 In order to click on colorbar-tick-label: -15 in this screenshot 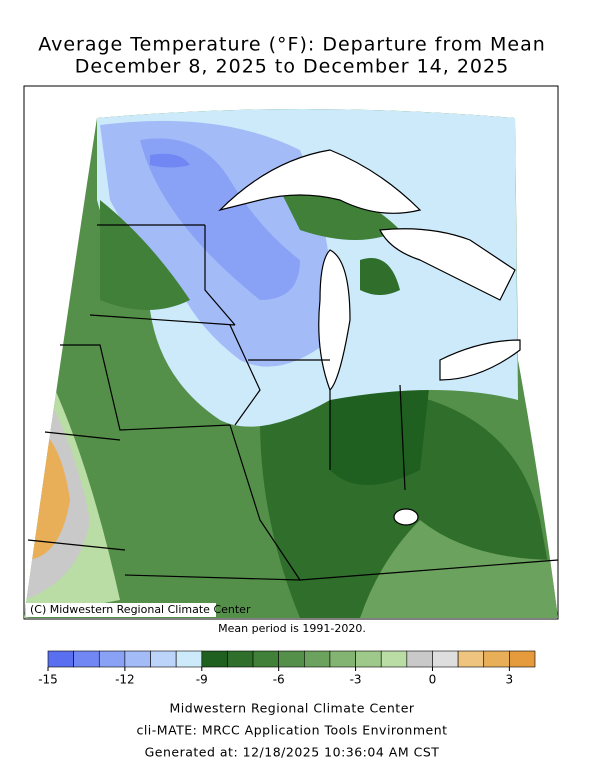, I will do `click(48, 680)`.